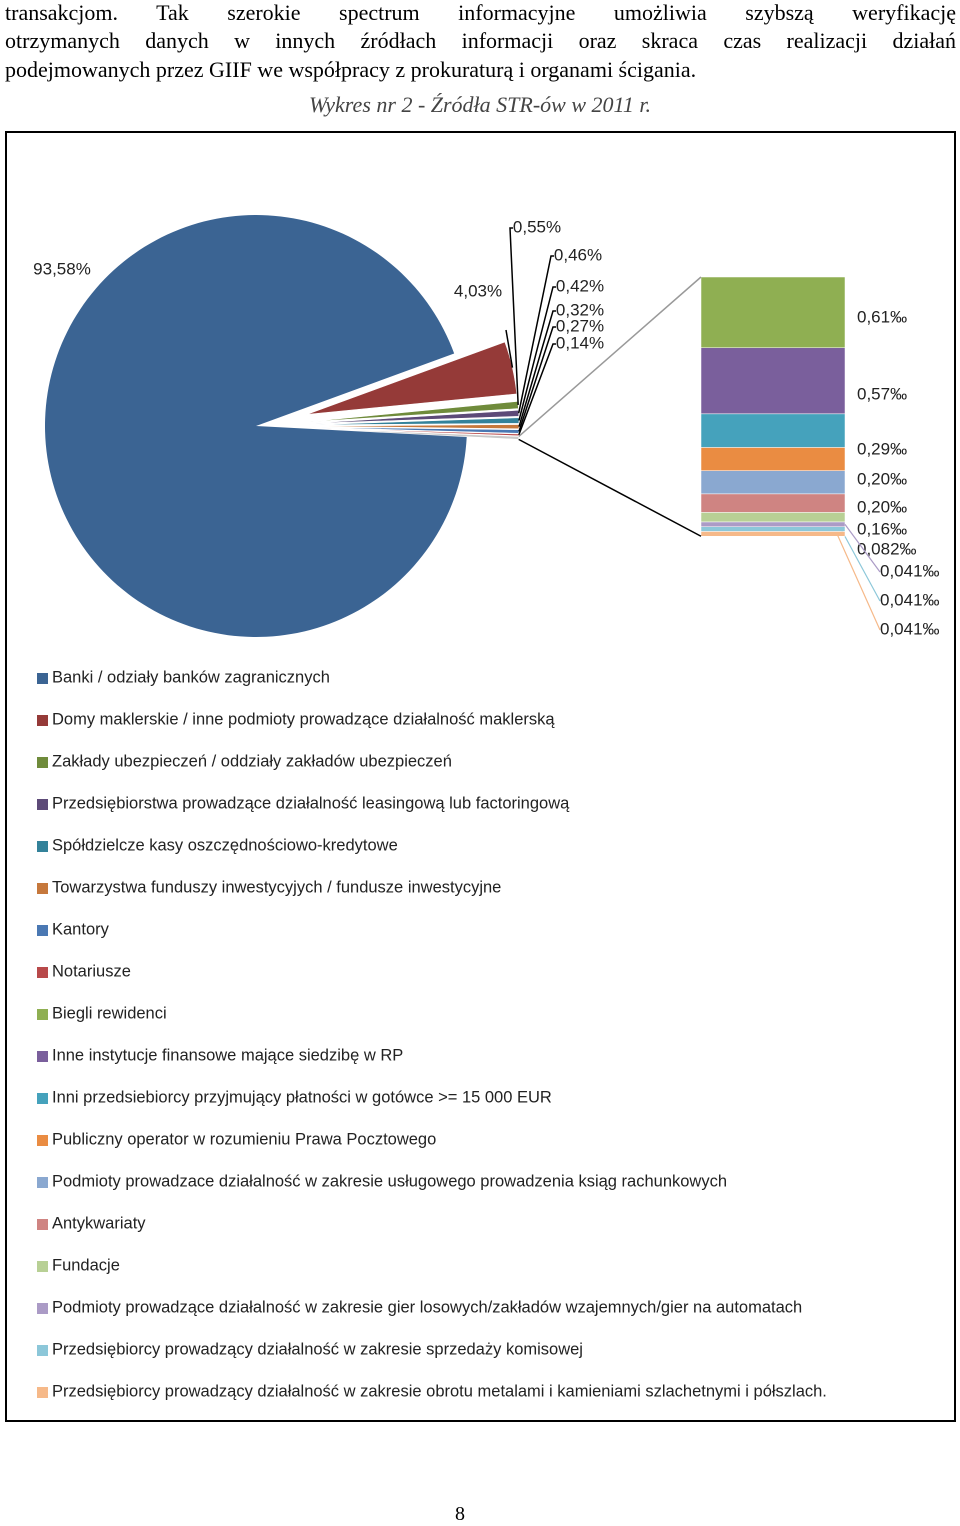 This screenshot has height=1526, width=960. What do you see at coordinates (91, 971) in the screenshot?
I see `legend-label: Notariusze` at bounding box center [91, 971].